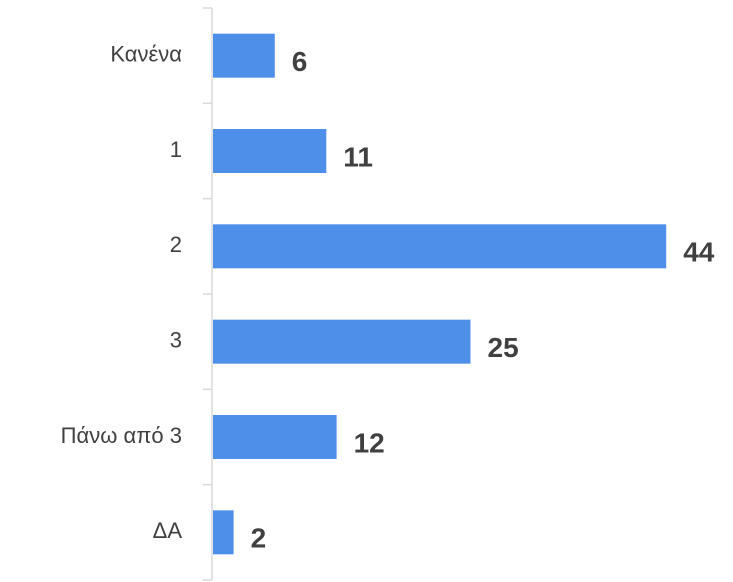  Describe the element at coordinates (176, 149) in the screenshot. I see `category-label: 1` at that location.